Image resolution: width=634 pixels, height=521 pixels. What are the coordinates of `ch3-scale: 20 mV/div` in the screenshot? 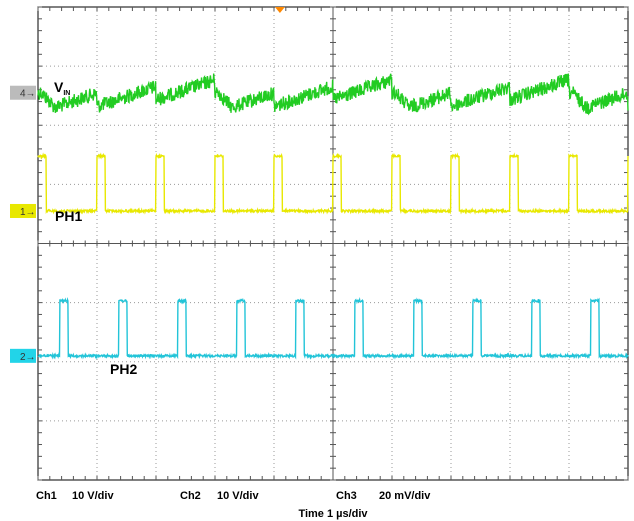 It's located at (405, 496).